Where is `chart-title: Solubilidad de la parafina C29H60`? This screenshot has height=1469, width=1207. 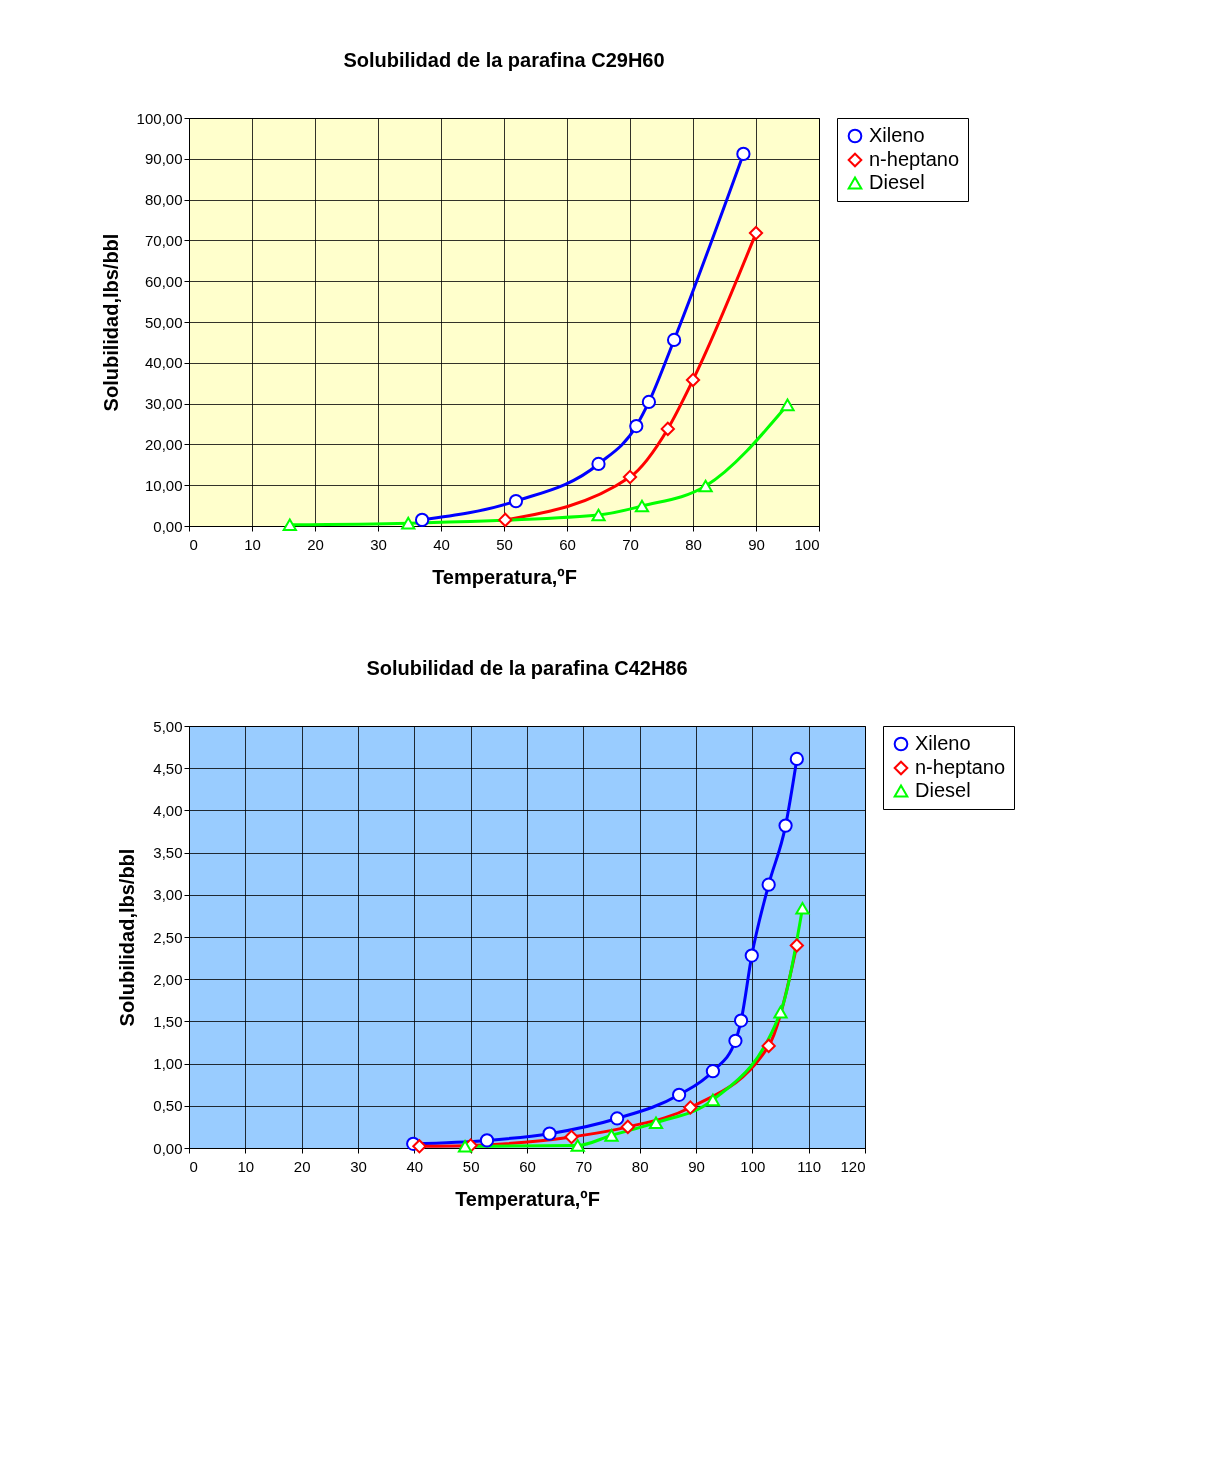
chart-title: Solubilidad de la parafina C29H60 is located at coordinates (504, 60).